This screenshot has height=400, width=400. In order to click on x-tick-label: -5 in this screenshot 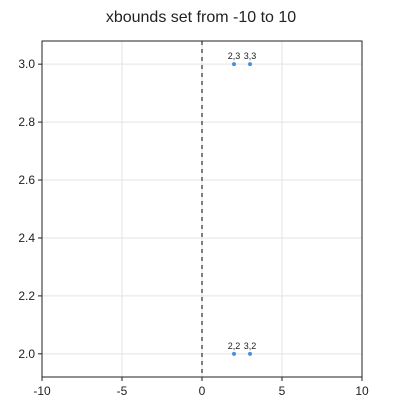, I will do `click(122, 391)`.